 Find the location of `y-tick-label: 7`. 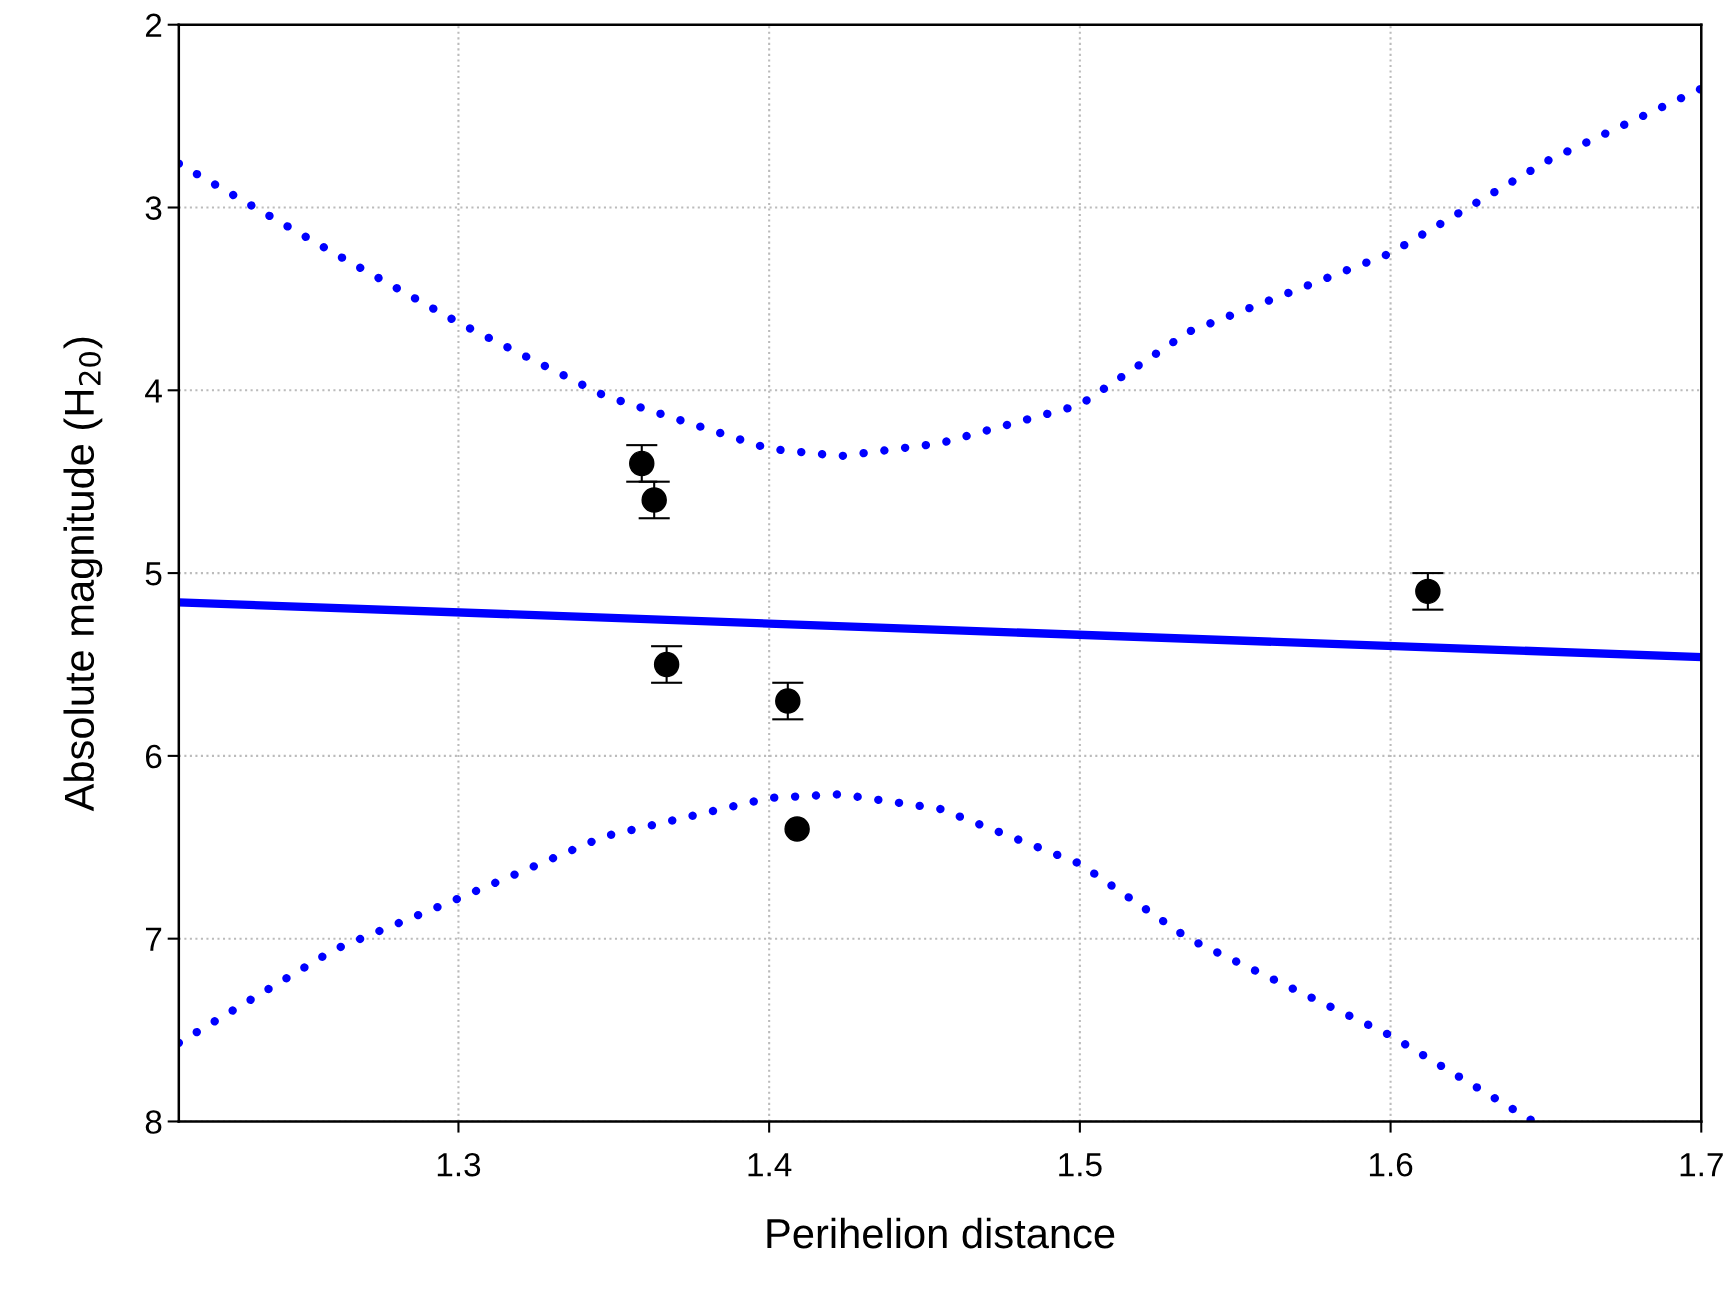

y-tick-label: 7 is located at coordinates (154, 939).